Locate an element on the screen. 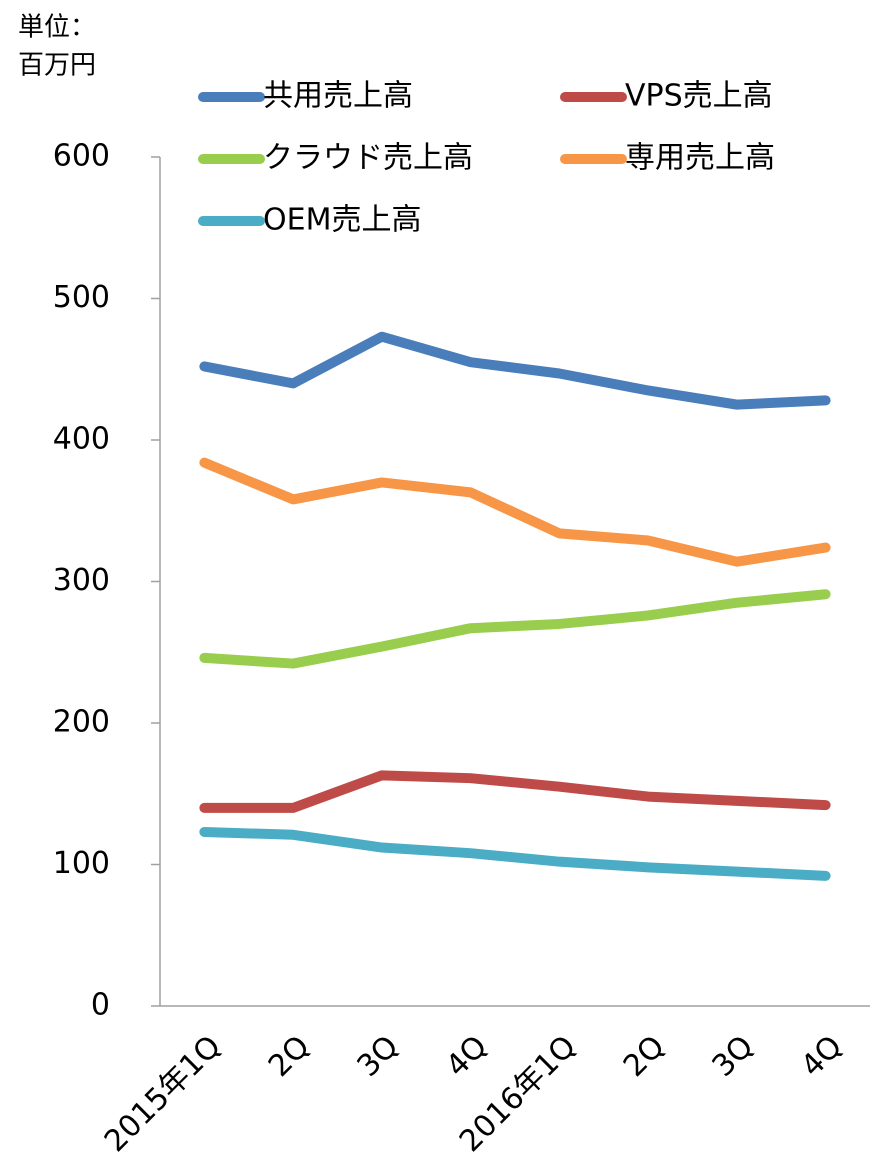  unit-label: 単位： is located at coordinates (57, 28).